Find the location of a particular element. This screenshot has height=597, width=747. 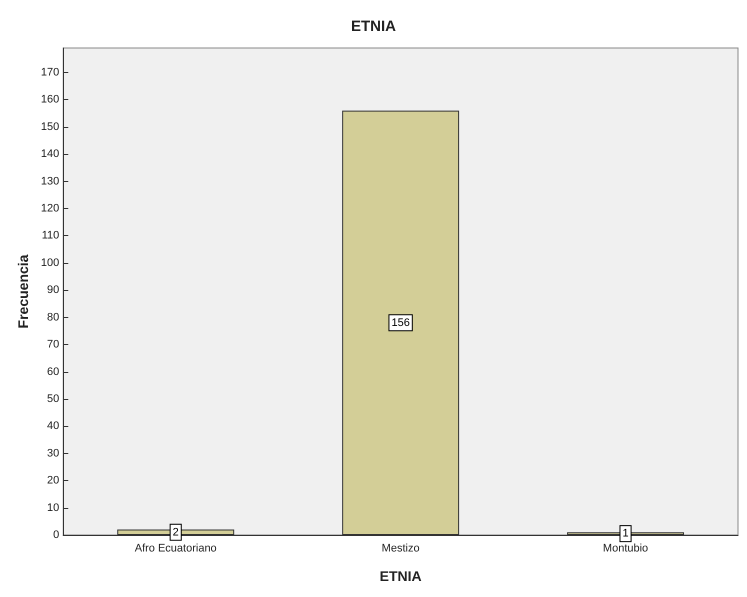

y-tick-label: 20 is located at coordinates (53, 480).